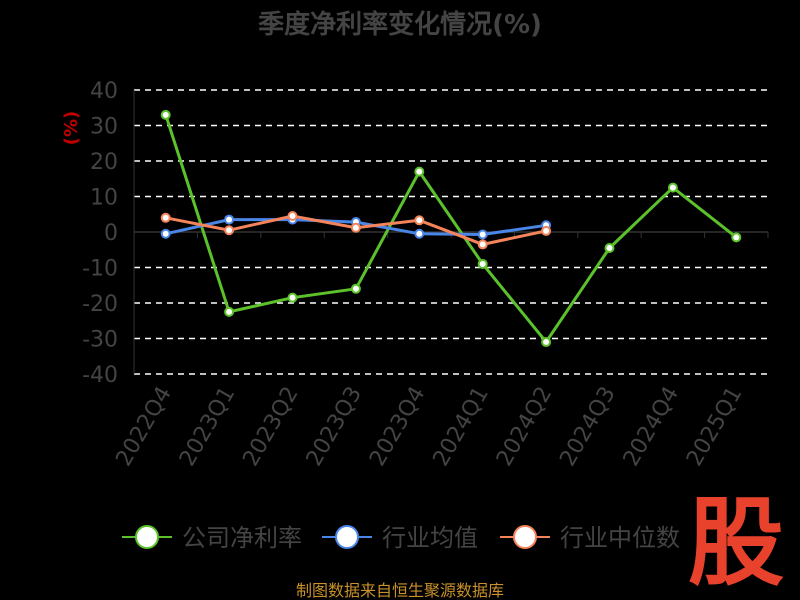 Image resolution: width=800 pixels, height=600 pixels. Describe the element at coordinates (430, 538) in the screenshot. I see `legend-label: 行业均值` at that location.